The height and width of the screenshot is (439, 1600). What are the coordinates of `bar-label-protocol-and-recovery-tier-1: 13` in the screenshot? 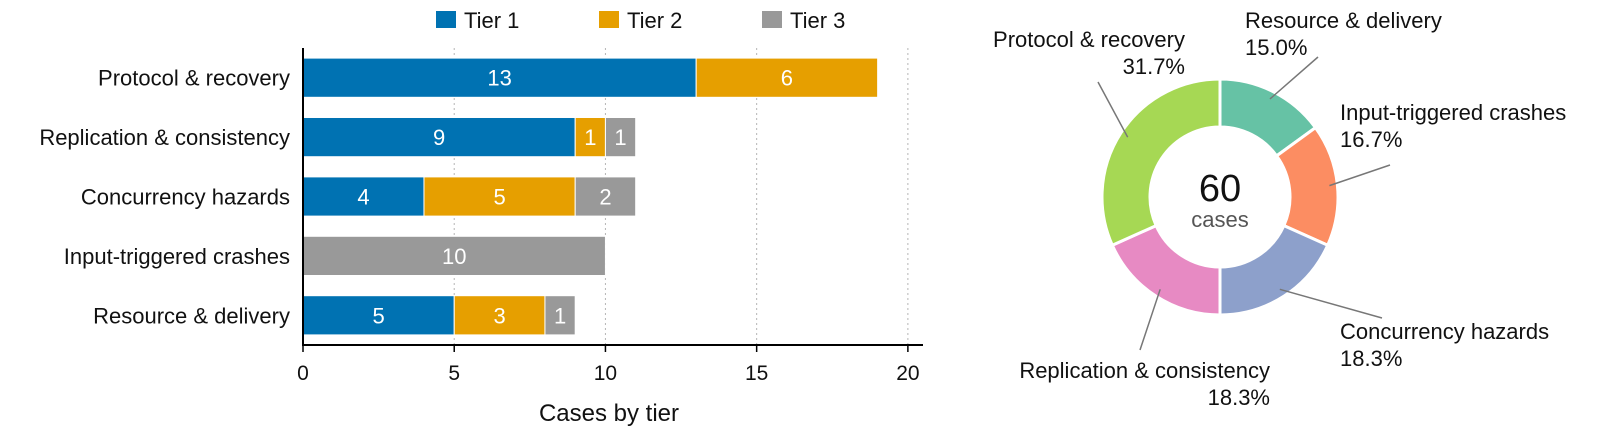 It's located at (499, 78).